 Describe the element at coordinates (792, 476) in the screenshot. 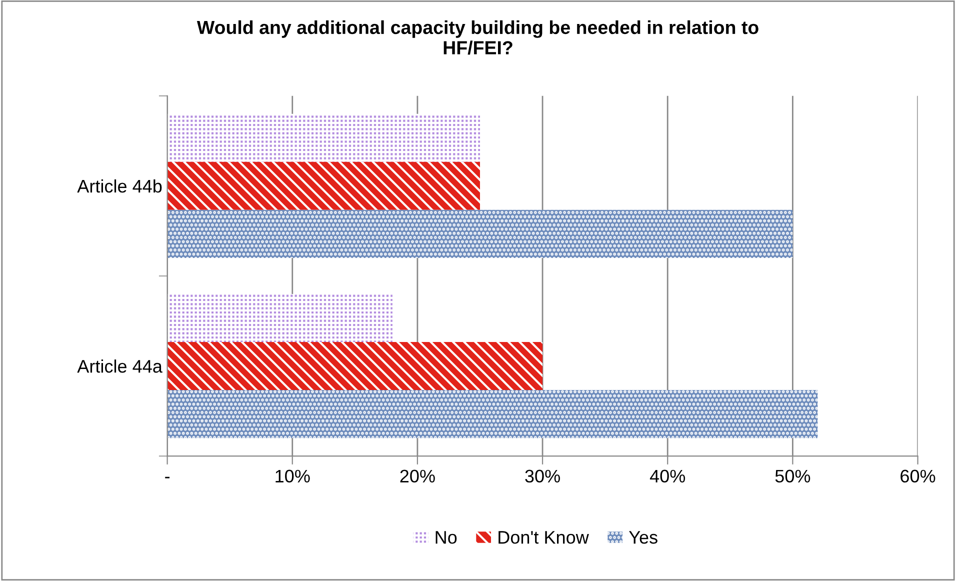

I see `x-tick-label: 50%` at that location.